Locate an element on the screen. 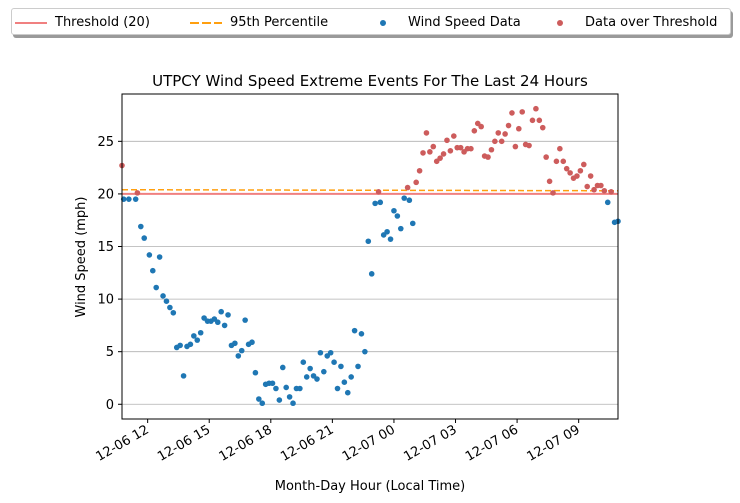 This screenshot has height=503, width=740. legend-item-percentile: 95th Percentile is located at coordinates (259, 22).